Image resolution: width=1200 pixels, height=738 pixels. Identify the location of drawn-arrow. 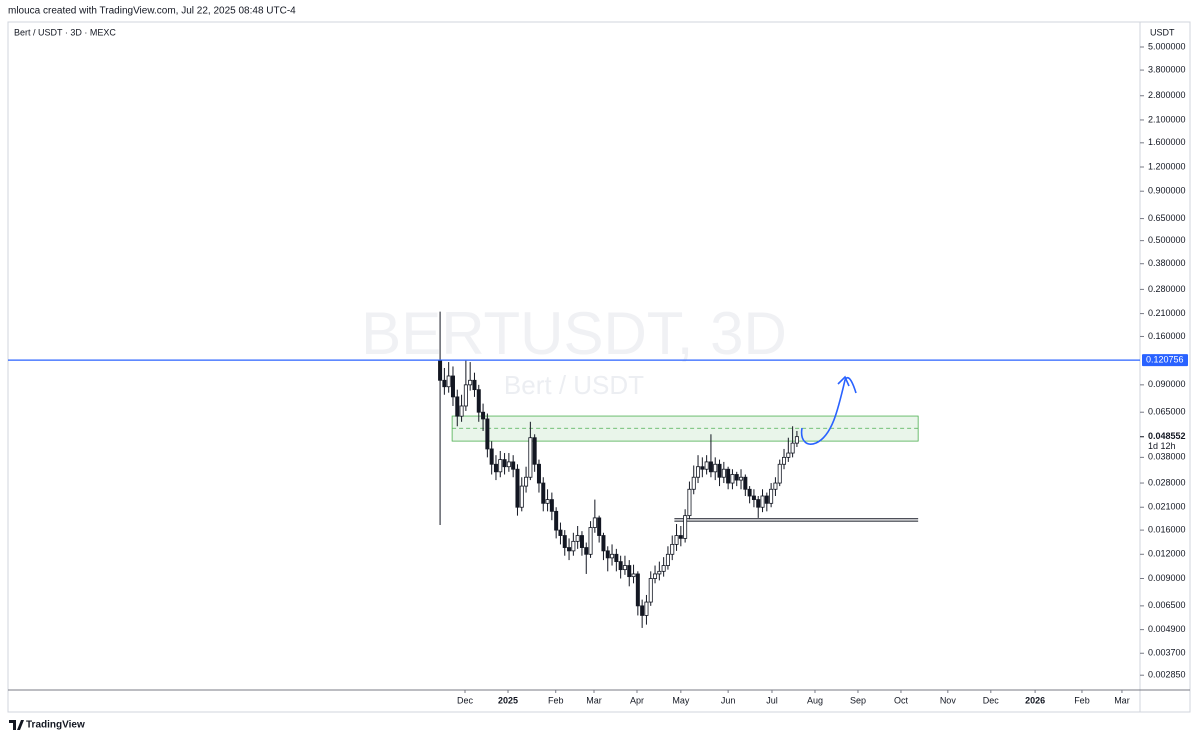
(828, 410).